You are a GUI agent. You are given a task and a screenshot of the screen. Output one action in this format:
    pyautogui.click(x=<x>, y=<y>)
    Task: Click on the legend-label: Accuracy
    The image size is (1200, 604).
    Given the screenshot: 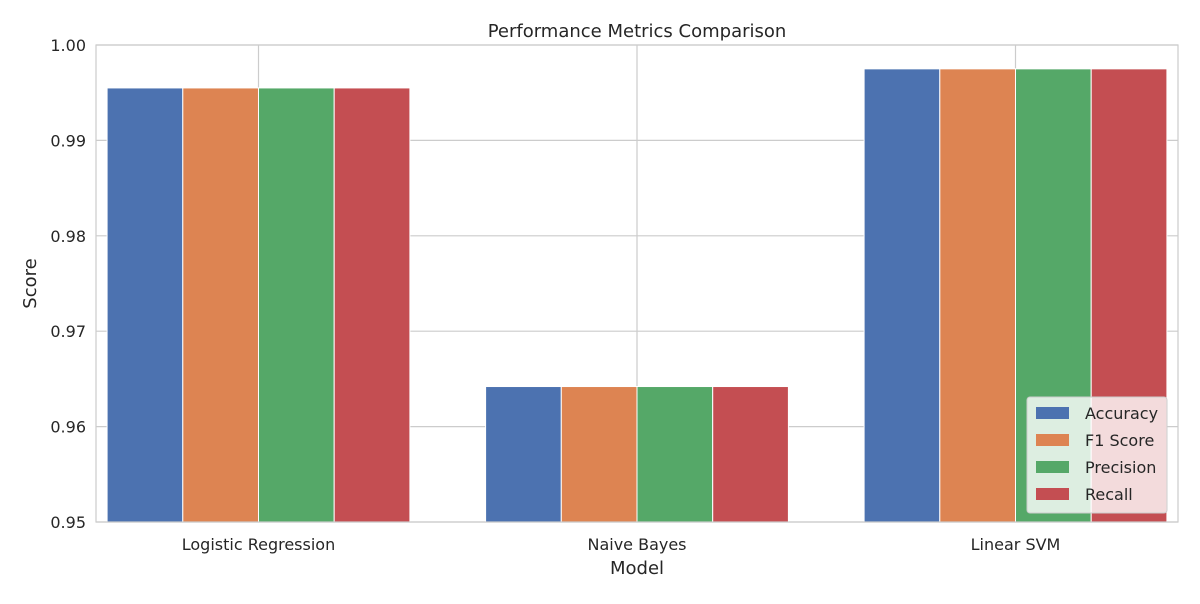 What is the action you would take?
    pyautogui.click(x=1121, y=413)
    